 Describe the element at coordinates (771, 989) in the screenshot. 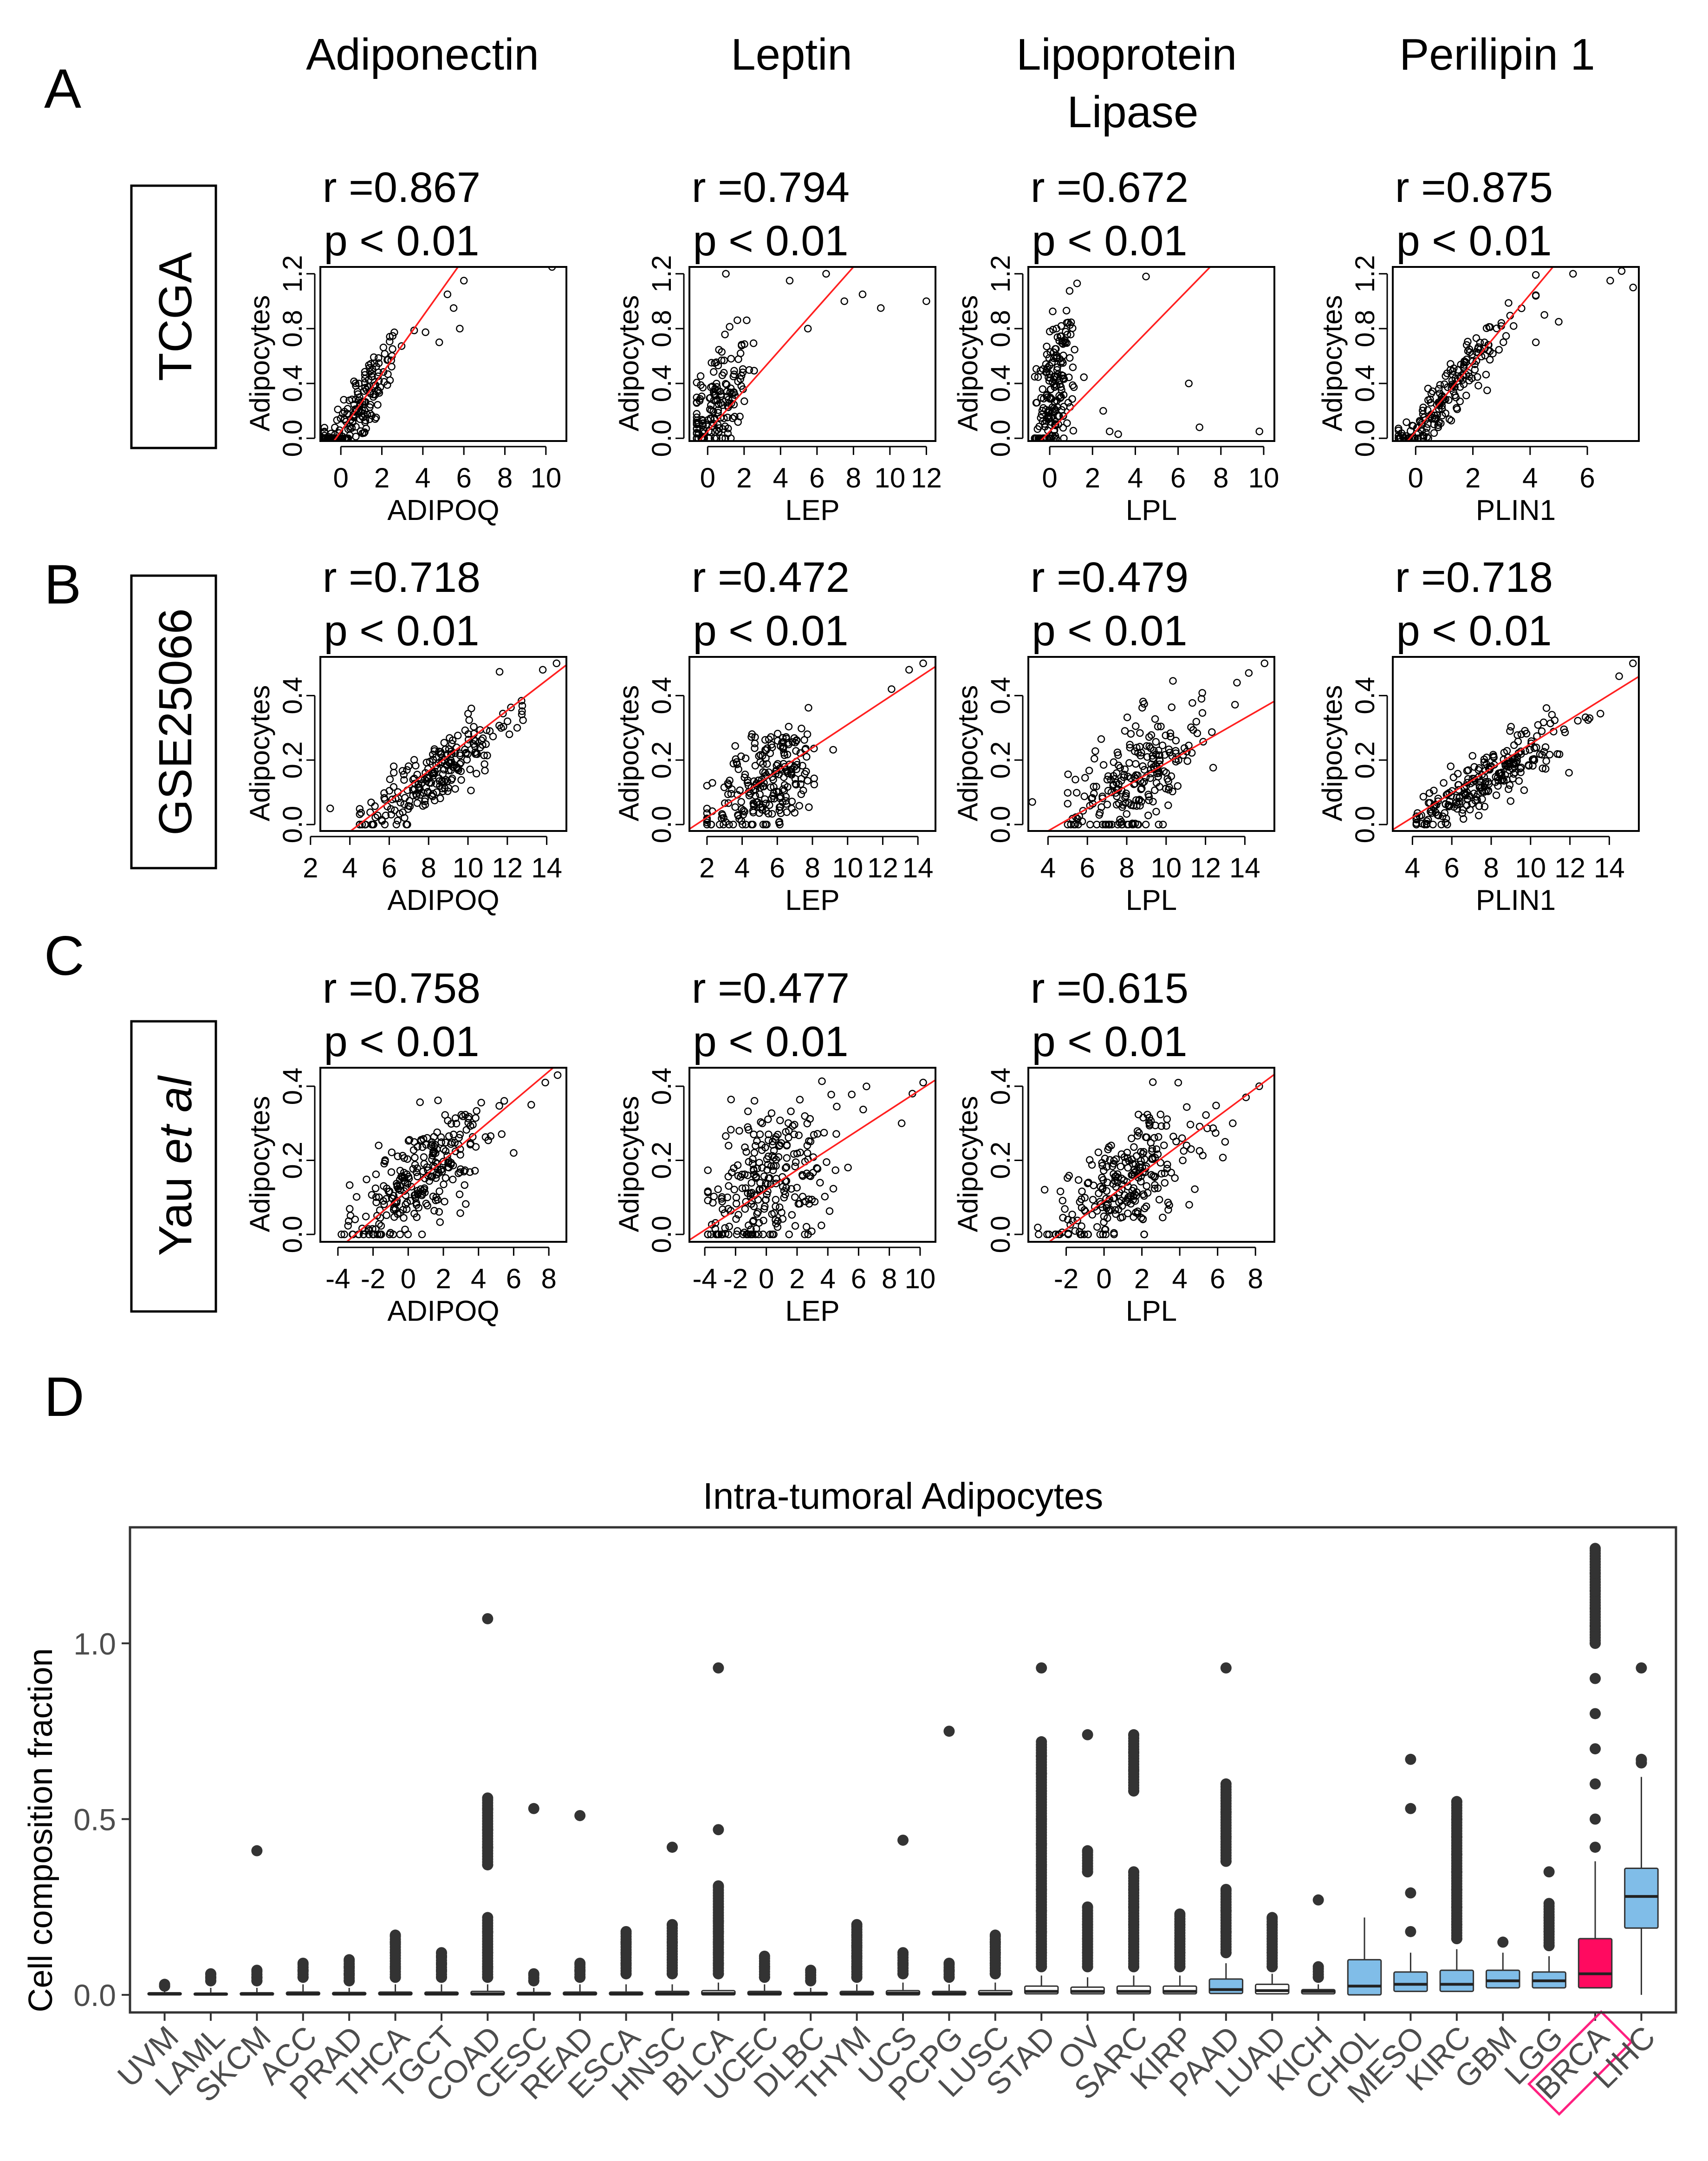

I see `r-value-label: r =0.477` at that location.